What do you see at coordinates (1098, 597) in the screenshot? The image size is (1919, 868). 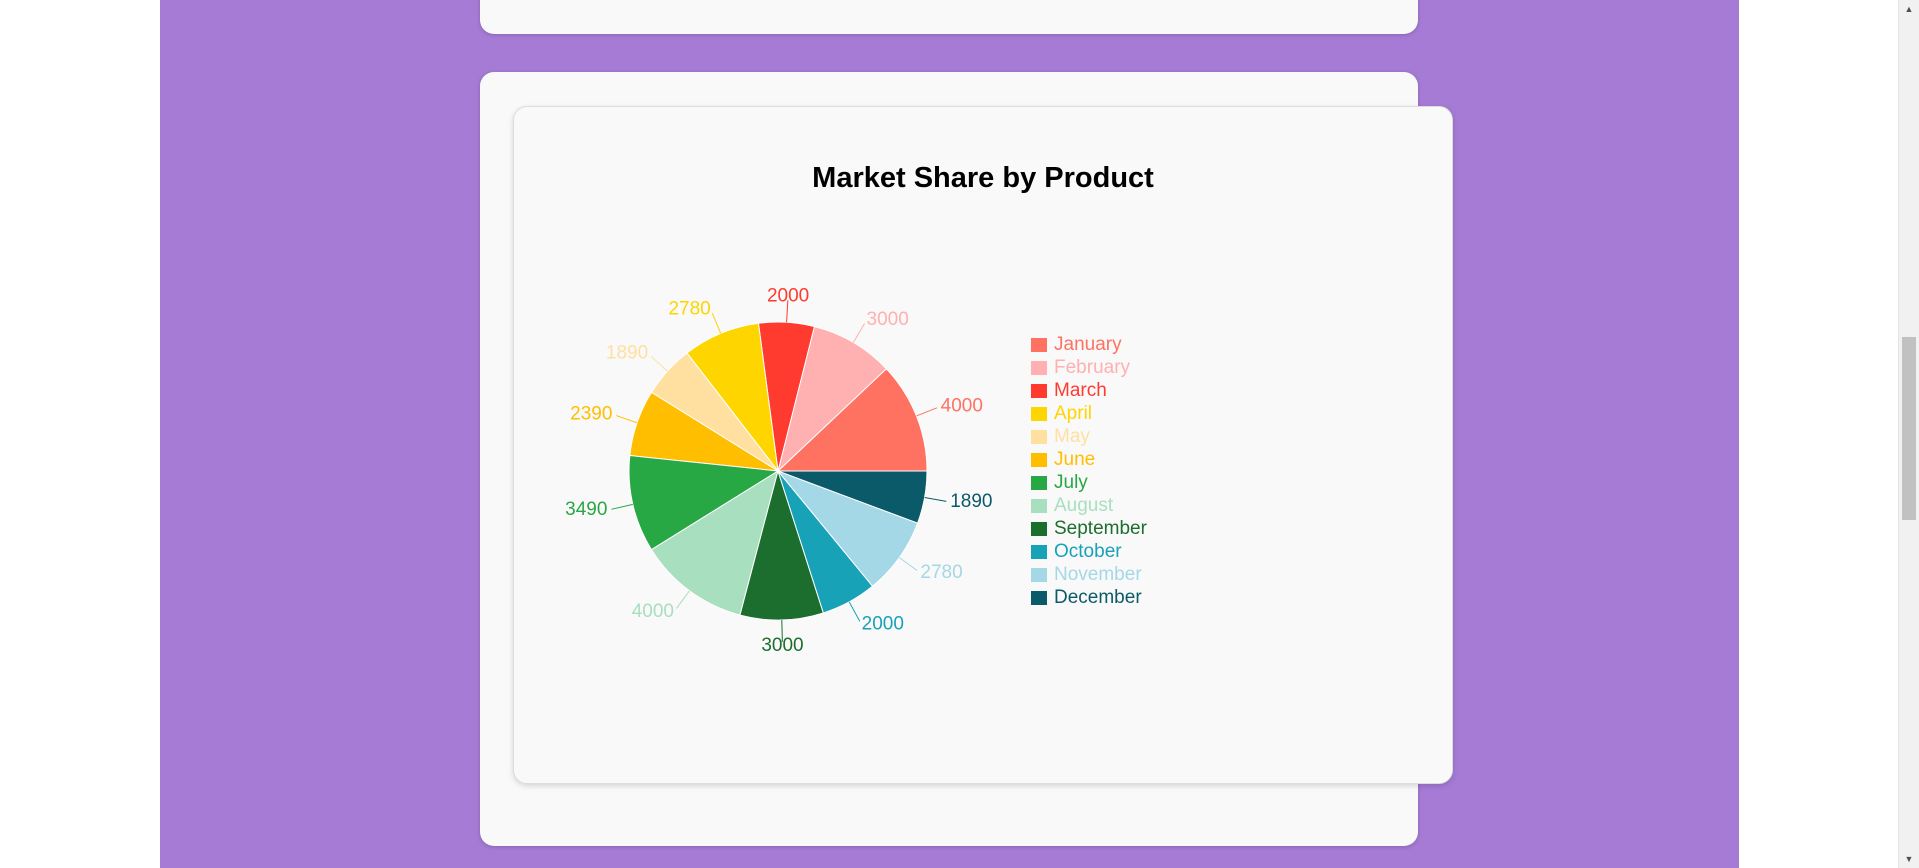 I see `legend-label-december: December` at bounding box center [1098, 597].